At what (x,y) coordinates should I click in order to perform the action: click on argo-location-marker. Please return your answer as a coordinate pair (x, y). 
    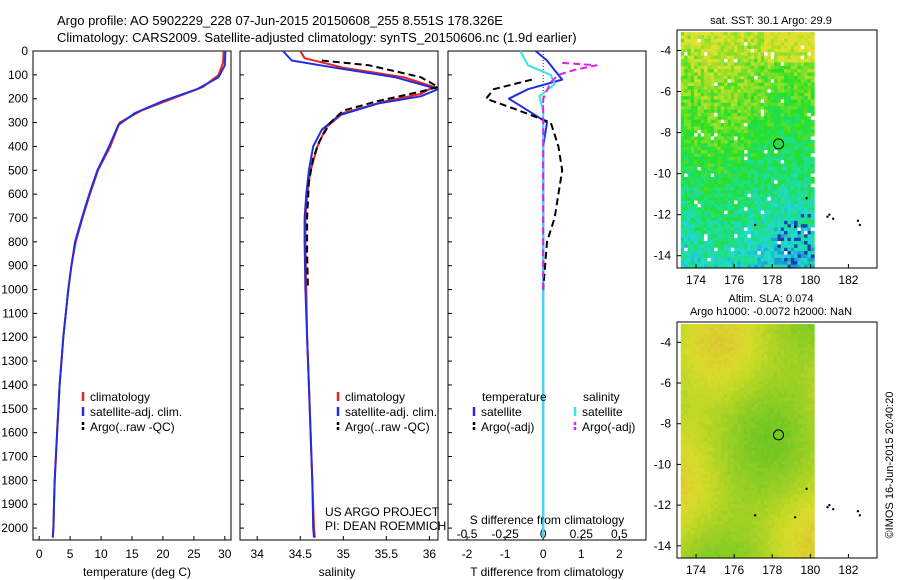
    Looking at the image, I should click on (779, 144).